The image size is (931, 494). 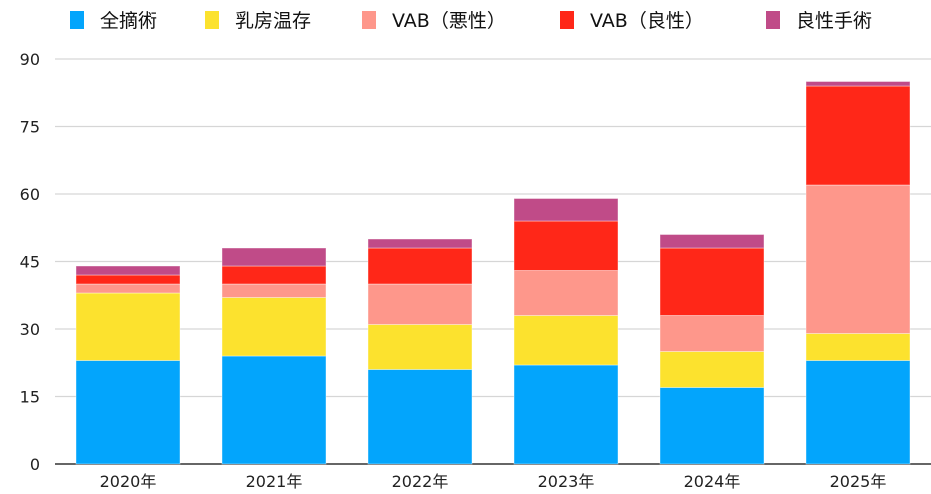 What do you see at coordinates (30, 397) in the screenshot?
I see `y-tick-label: 15` at bounding box center [30, 397].